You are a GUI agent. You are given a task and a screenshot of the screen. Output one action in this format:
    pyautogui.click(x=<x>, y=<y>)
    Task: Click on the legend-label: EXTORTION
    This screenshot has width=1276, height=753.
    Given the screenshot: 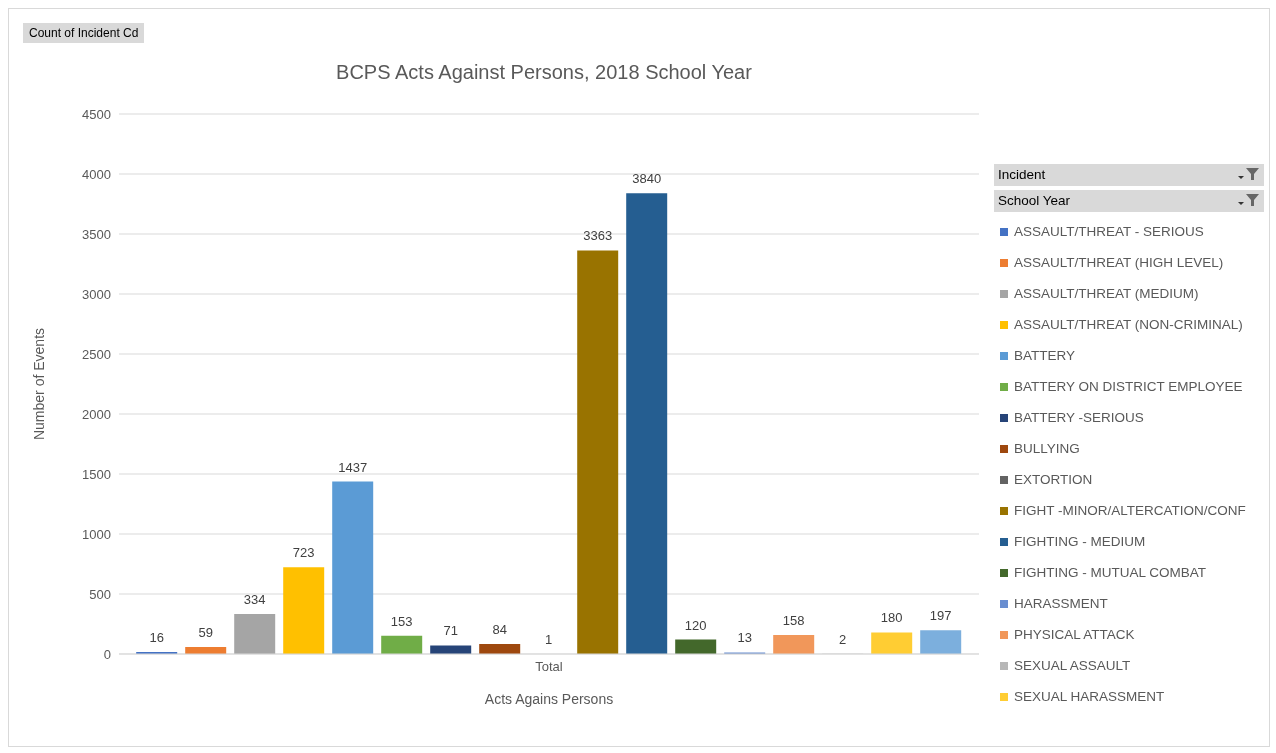 What is the action you would take?
    pyautogui.click(x=1053, y=479)
    